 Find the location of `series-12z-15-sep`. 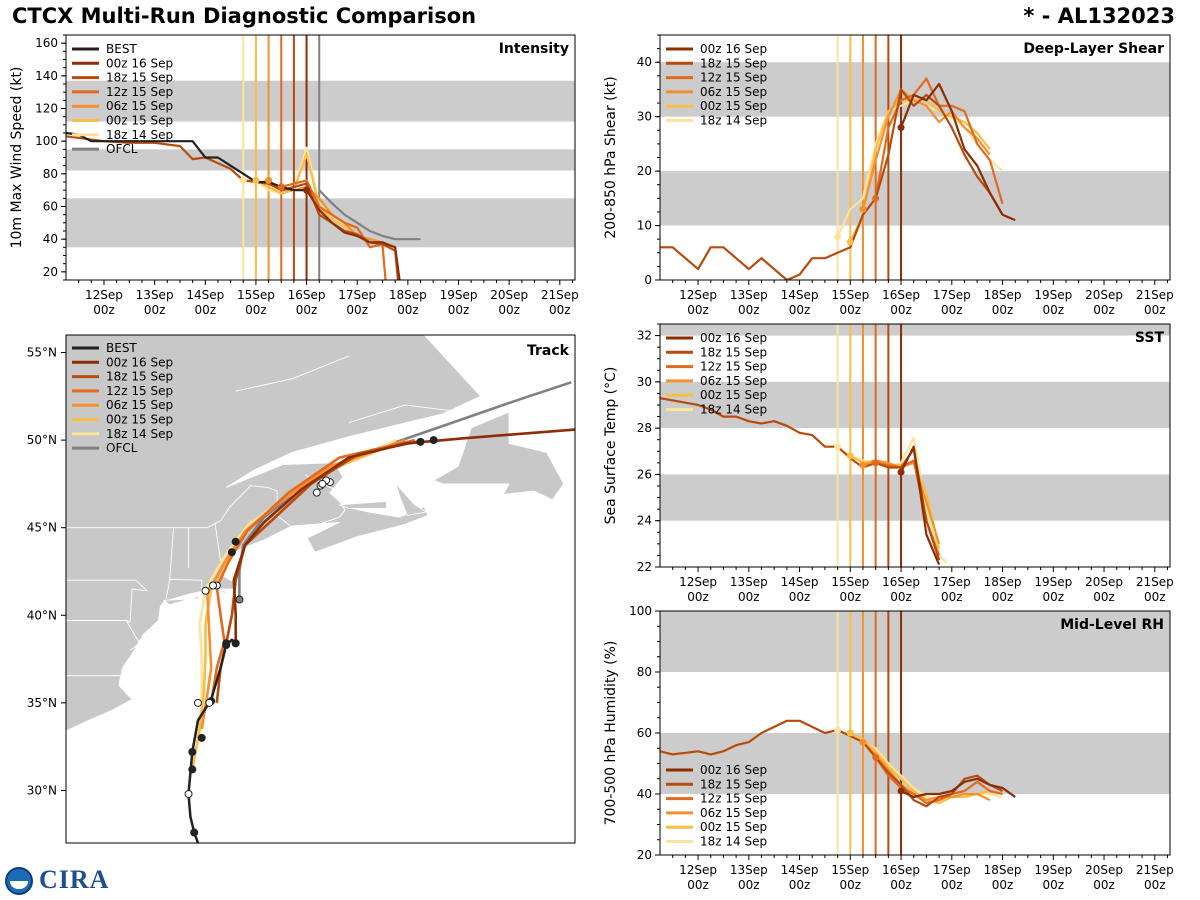

series-12z-15-sep is located at coordinates (333, 229).